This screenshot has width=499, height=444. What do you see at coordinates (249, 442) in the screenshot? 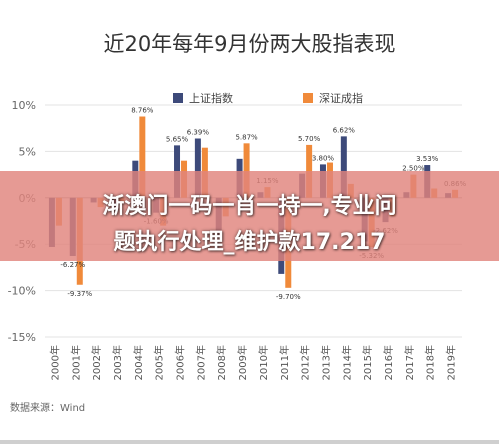
I see `bottom-divider` at bounding box center [249, 442].